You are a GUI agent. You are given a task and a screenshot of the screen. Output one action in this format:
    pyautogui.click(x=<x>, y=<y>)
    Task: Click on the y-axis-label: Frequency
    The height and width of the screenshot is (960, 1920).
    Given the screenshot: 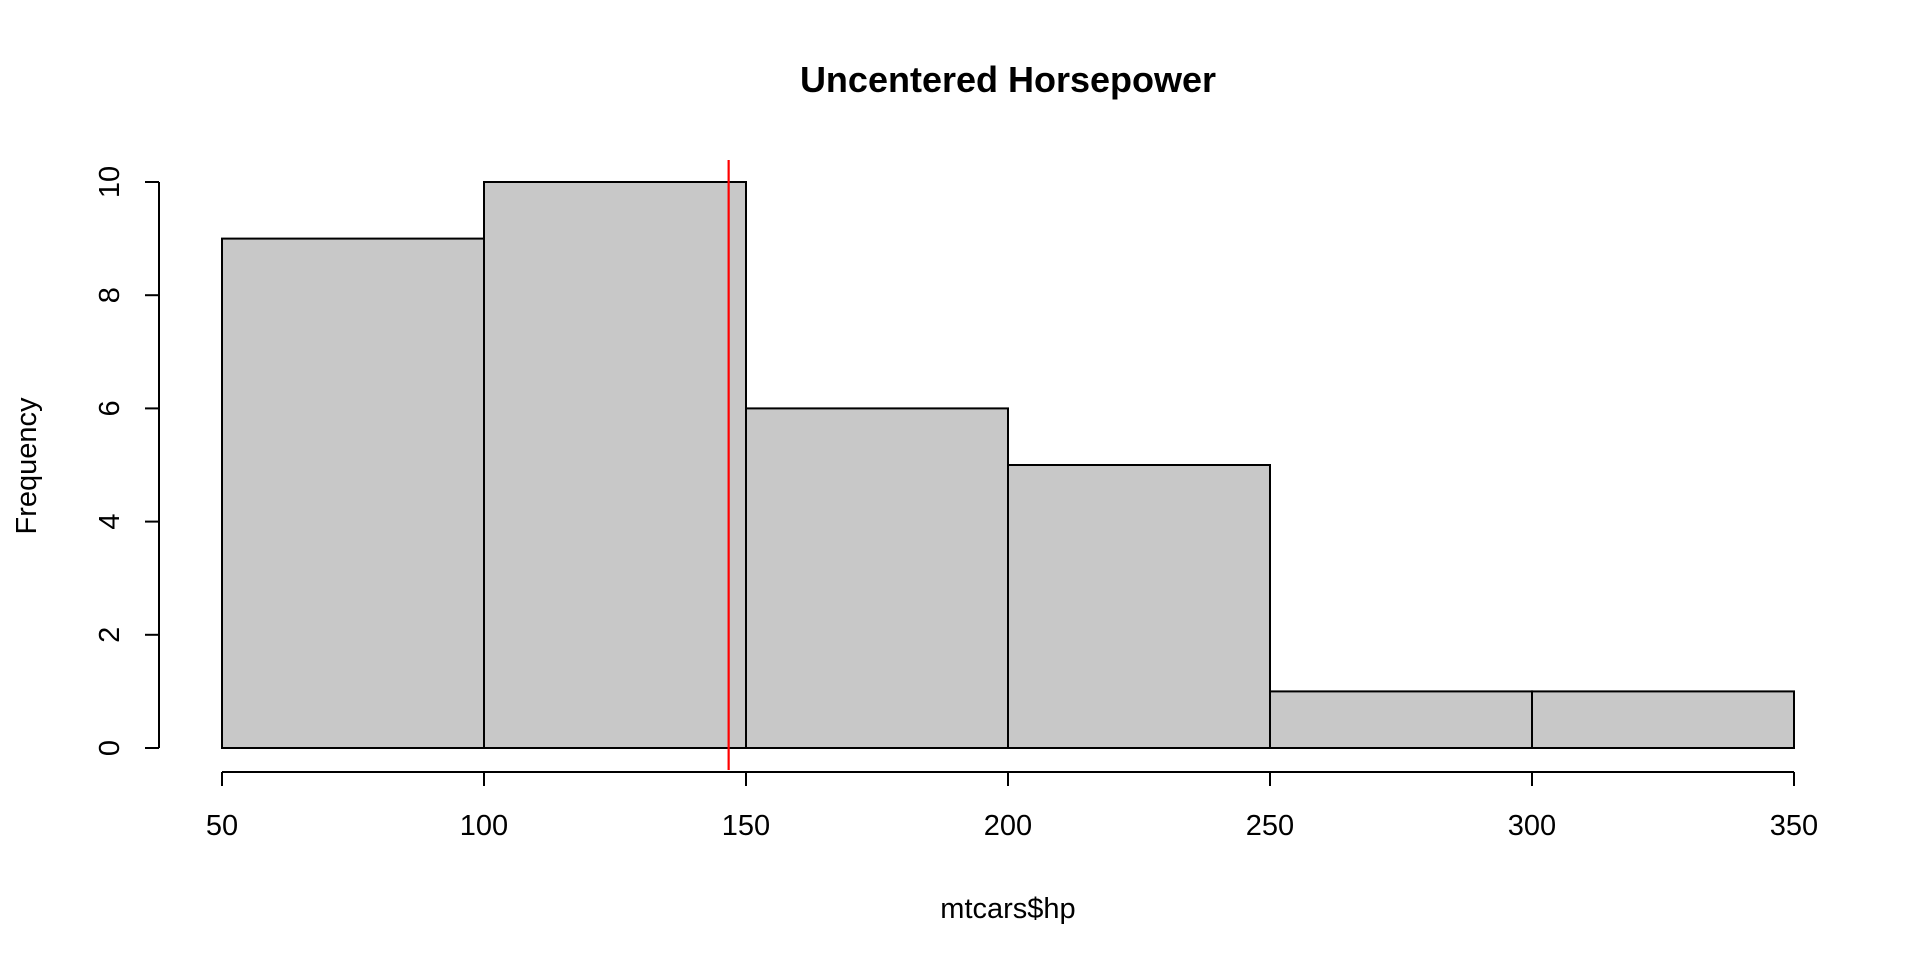 What is the action you would take?
    pyautogui.click(x=27, y=466)
    